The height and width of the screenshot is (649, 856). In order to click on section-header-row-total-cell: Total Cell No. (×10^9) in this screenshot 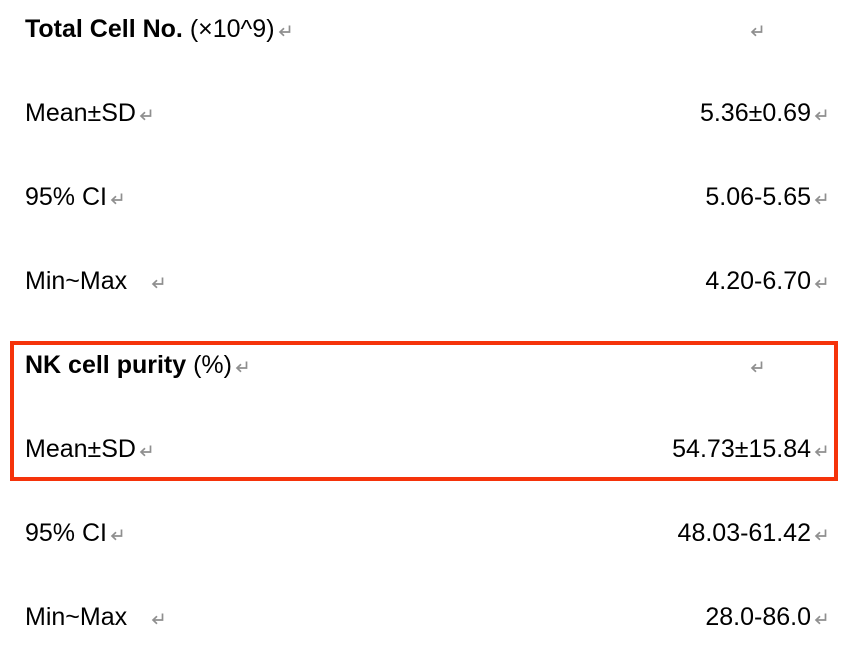, I will do `click(428, 42)`.